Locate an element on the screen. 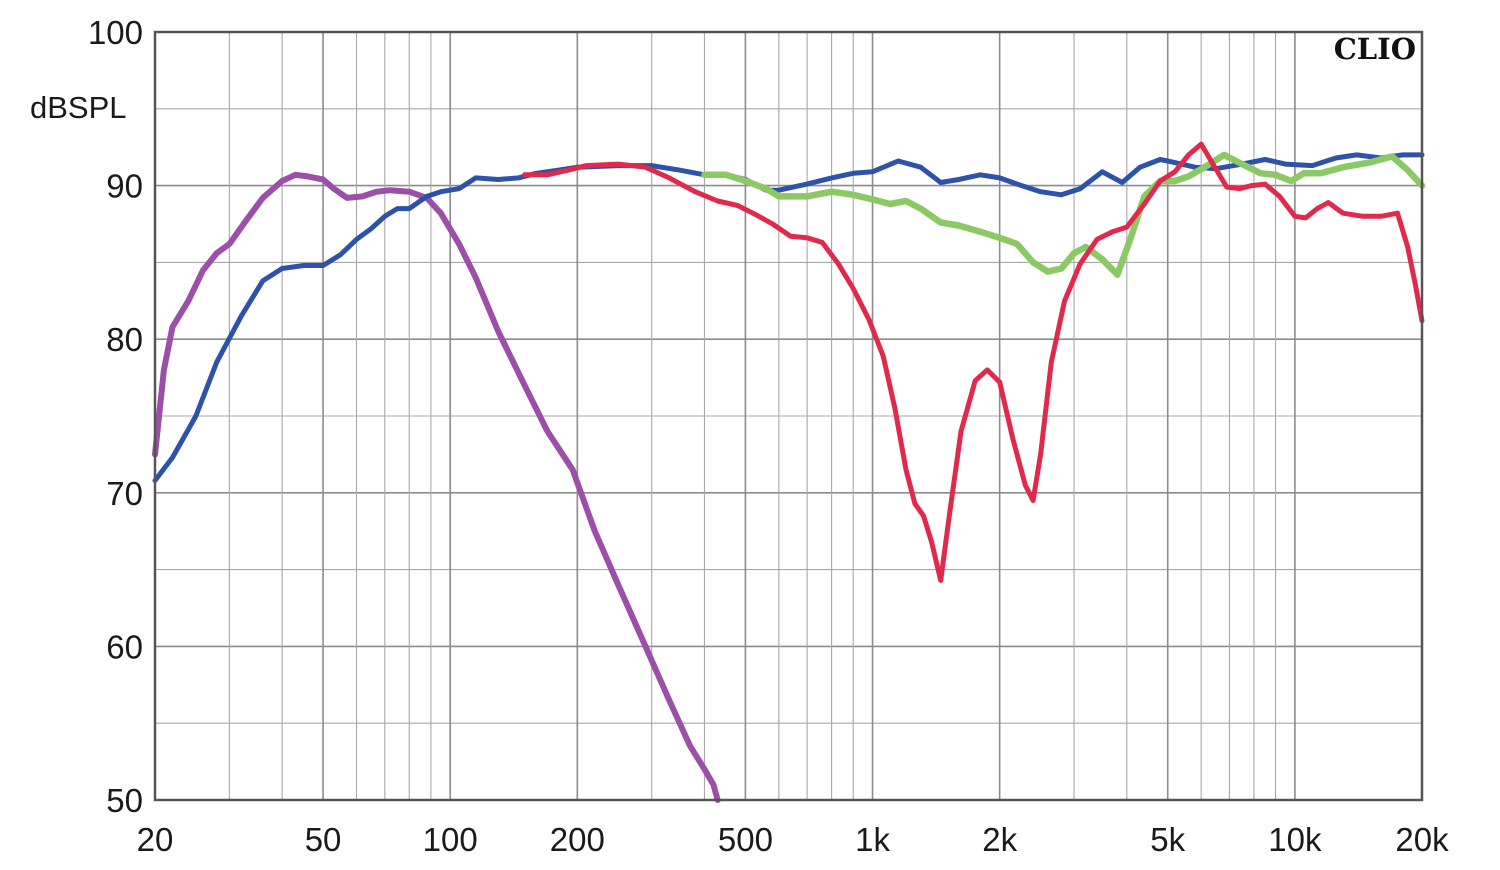  x-tick-label: 10k is located at coordinates (1295, 839).